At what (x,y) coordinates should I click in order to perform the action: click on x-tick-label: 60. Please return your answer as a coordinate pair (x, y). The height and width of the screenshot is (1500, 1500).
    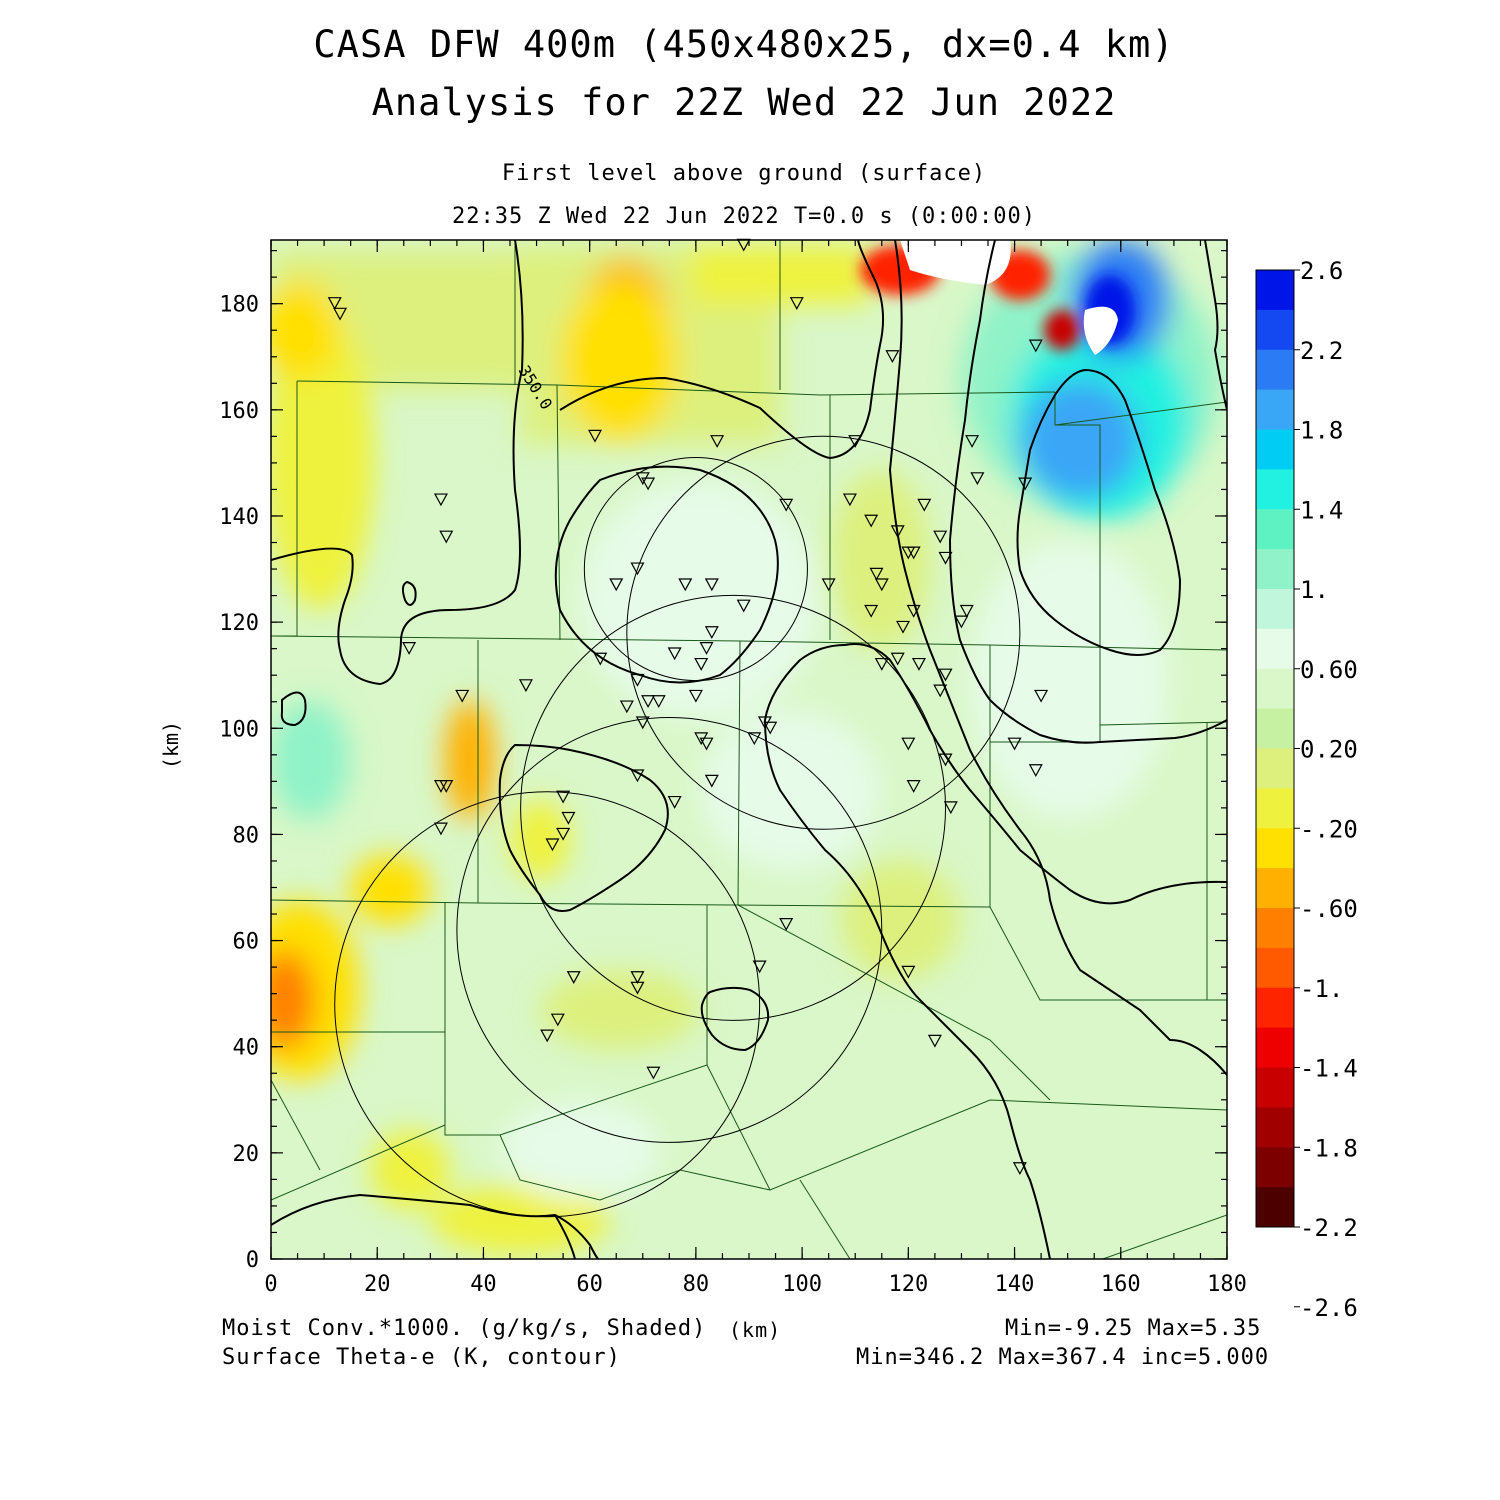
    Looking at the image, I should click on (589, 1284).